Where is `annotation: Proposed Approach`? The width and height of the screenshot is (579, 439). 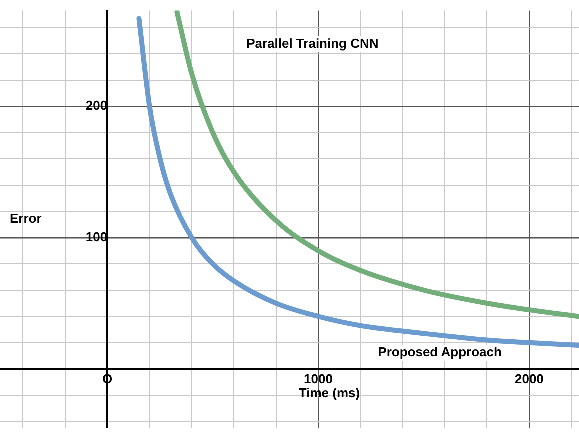
annotation: Proposed Approach is located at coordinates (440, 352).